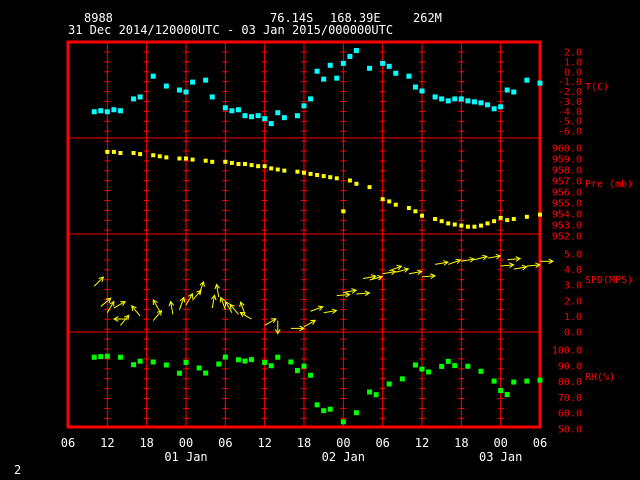 The width and height of the screenshot is (640, 480). I want to click on x-date-label: 03 Jan, so click(500, 457).